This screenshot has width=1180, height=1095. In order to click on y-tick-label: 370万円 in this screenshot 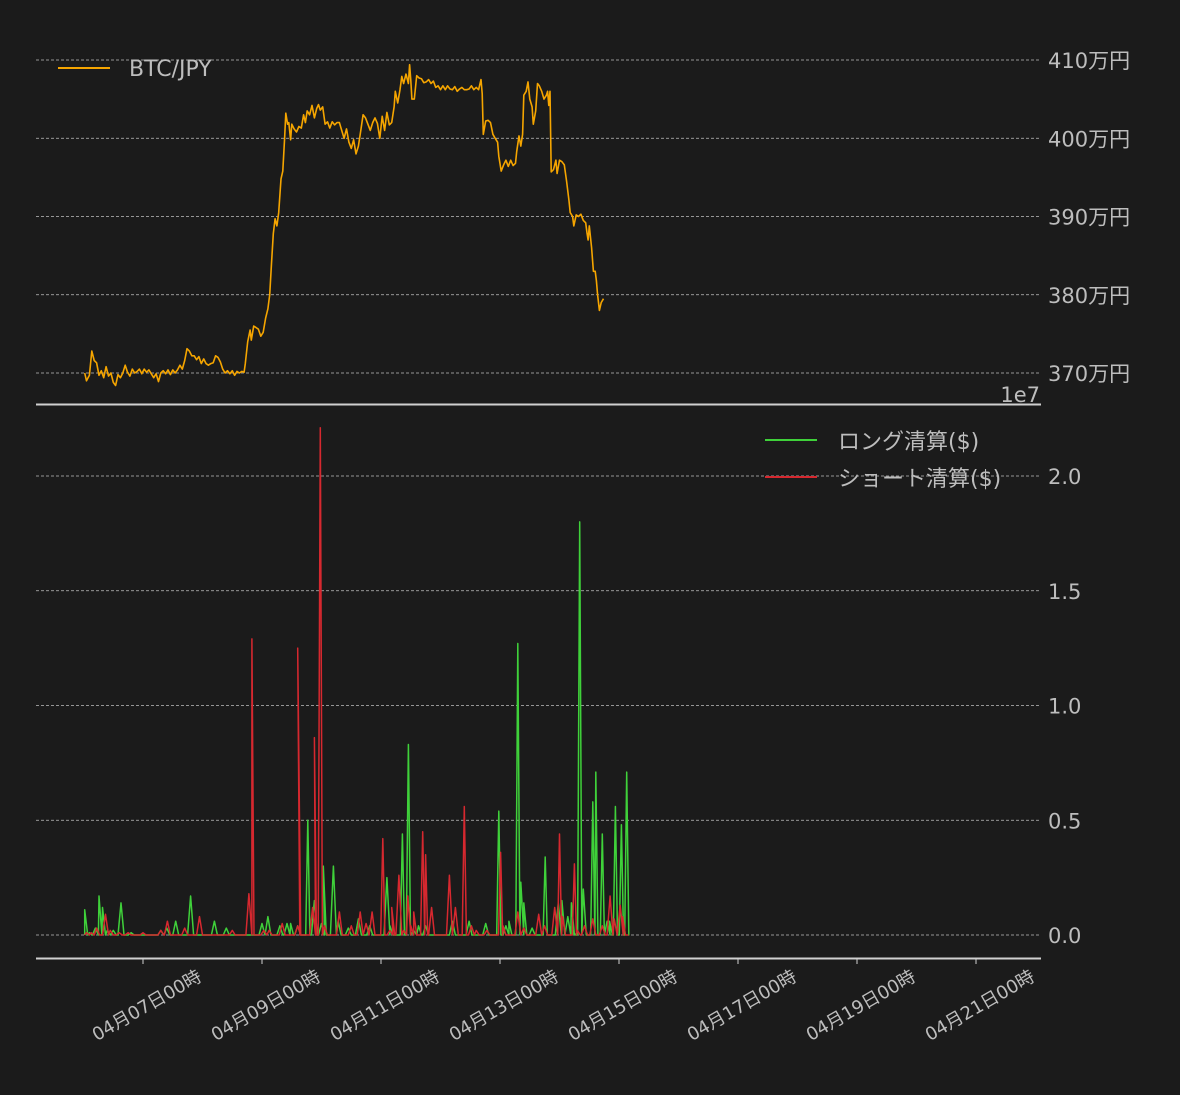, I will do `click(1089, 374)`.